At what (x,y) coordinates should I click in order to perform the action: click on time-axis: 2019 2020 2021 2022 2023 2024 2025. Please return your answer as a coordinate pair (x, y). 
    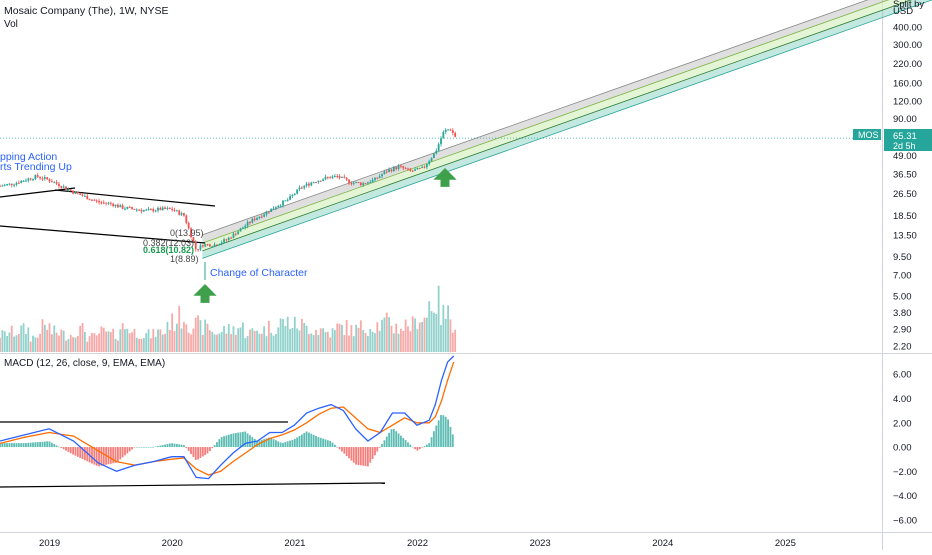
    Looking at the image, I should click on (417, 543).